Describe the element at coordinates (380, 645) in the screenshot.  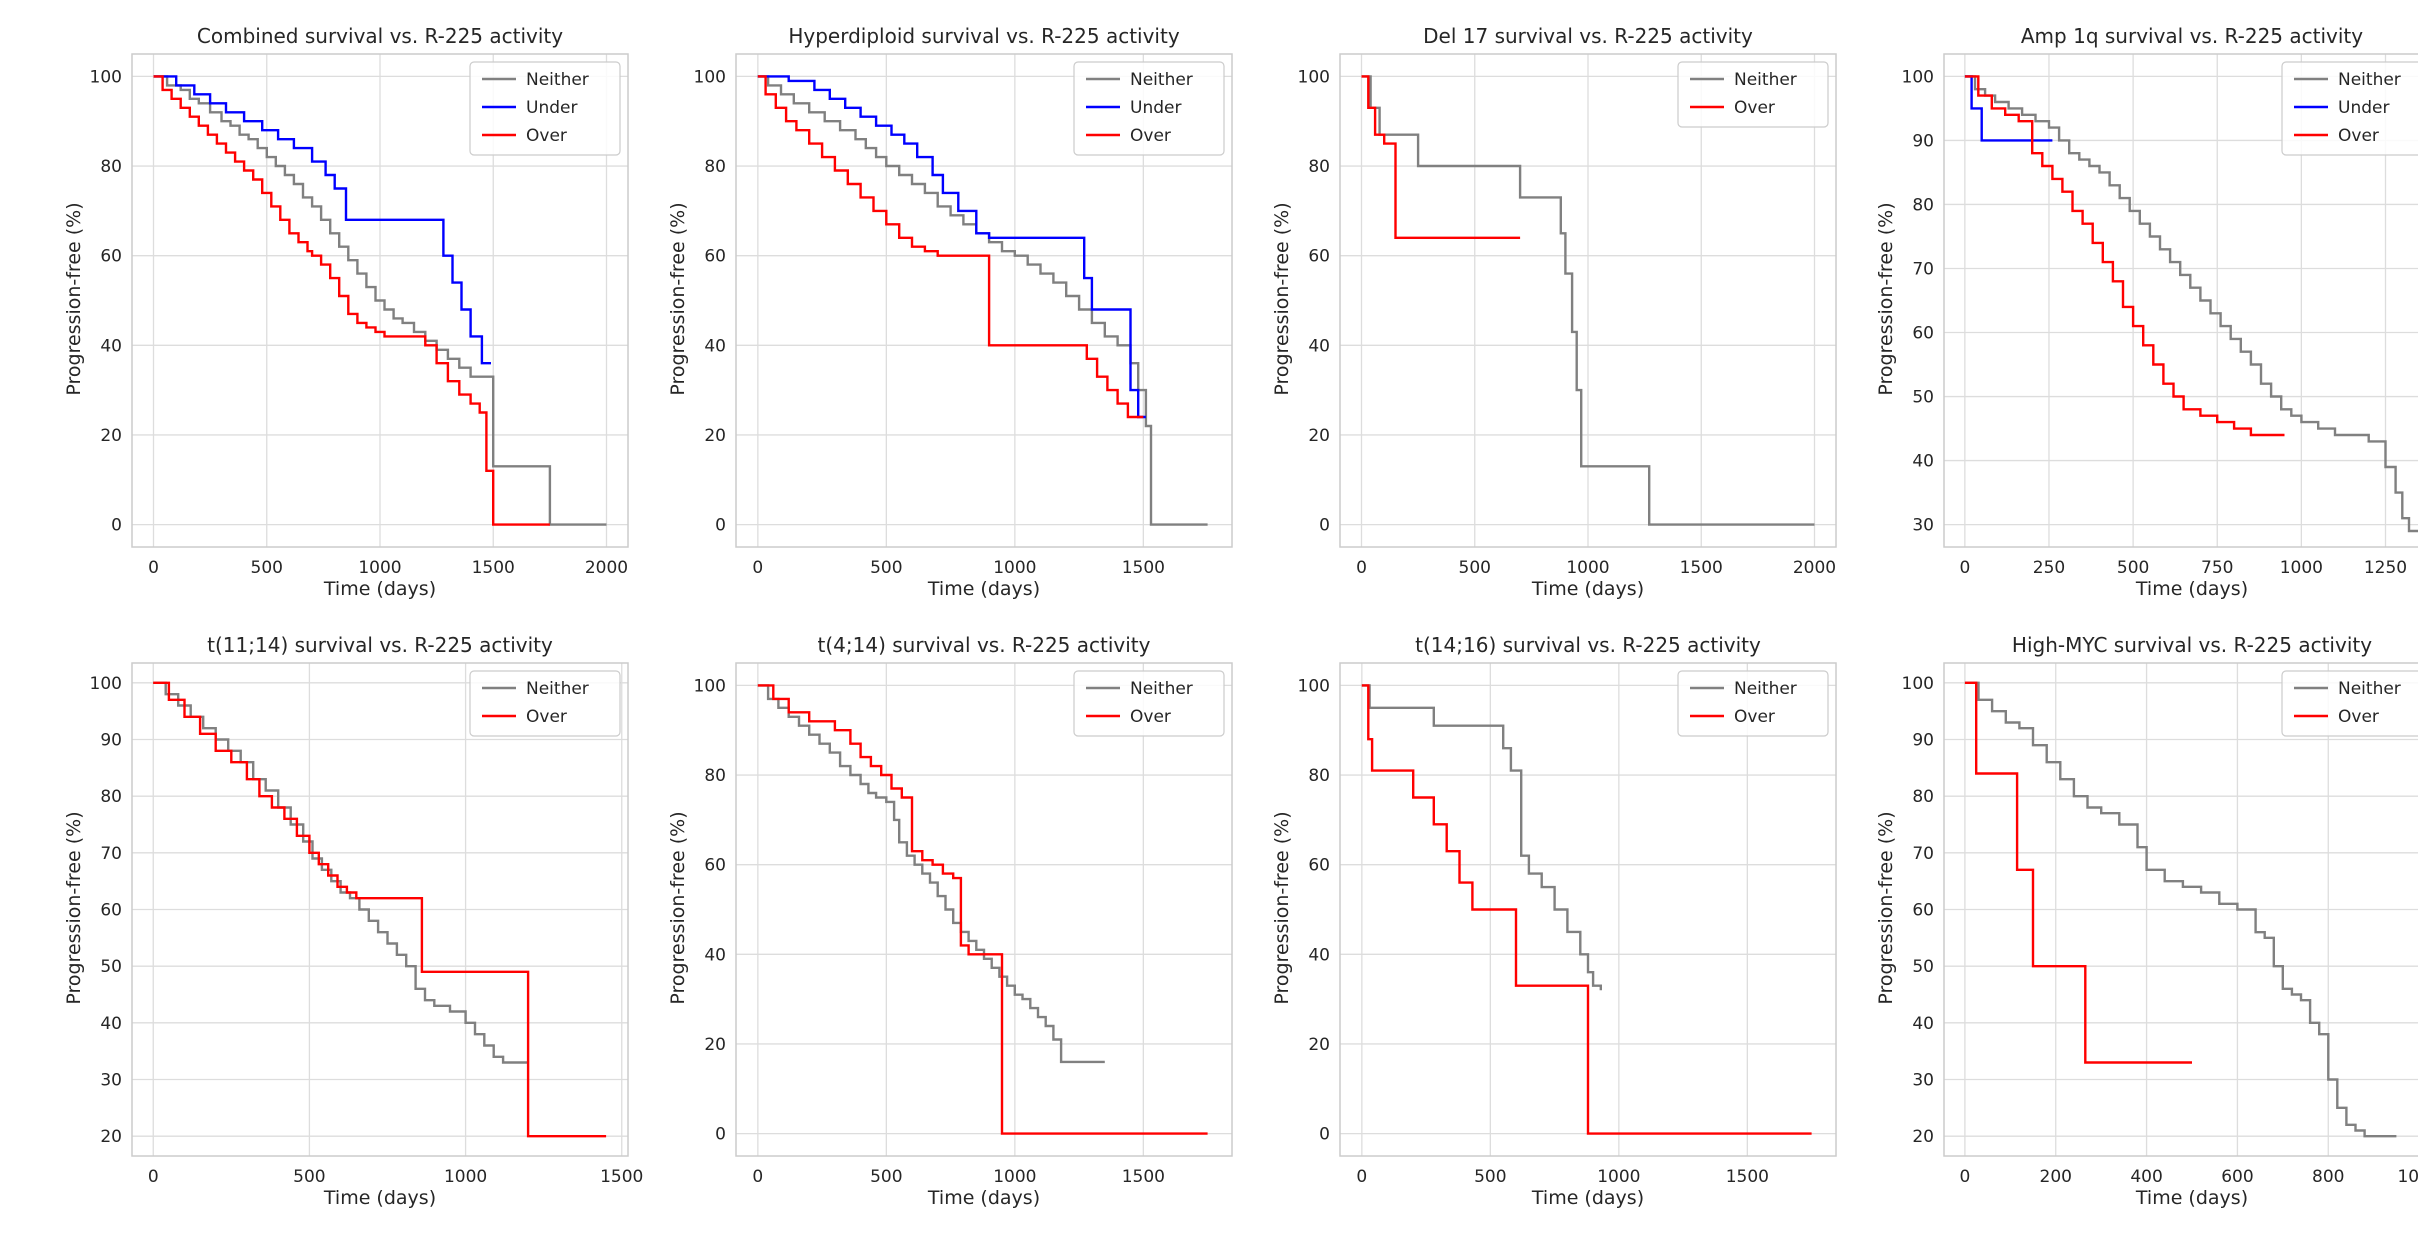
I see `chart-title: t(11;14) survival vs. R-225 activity` at that location.